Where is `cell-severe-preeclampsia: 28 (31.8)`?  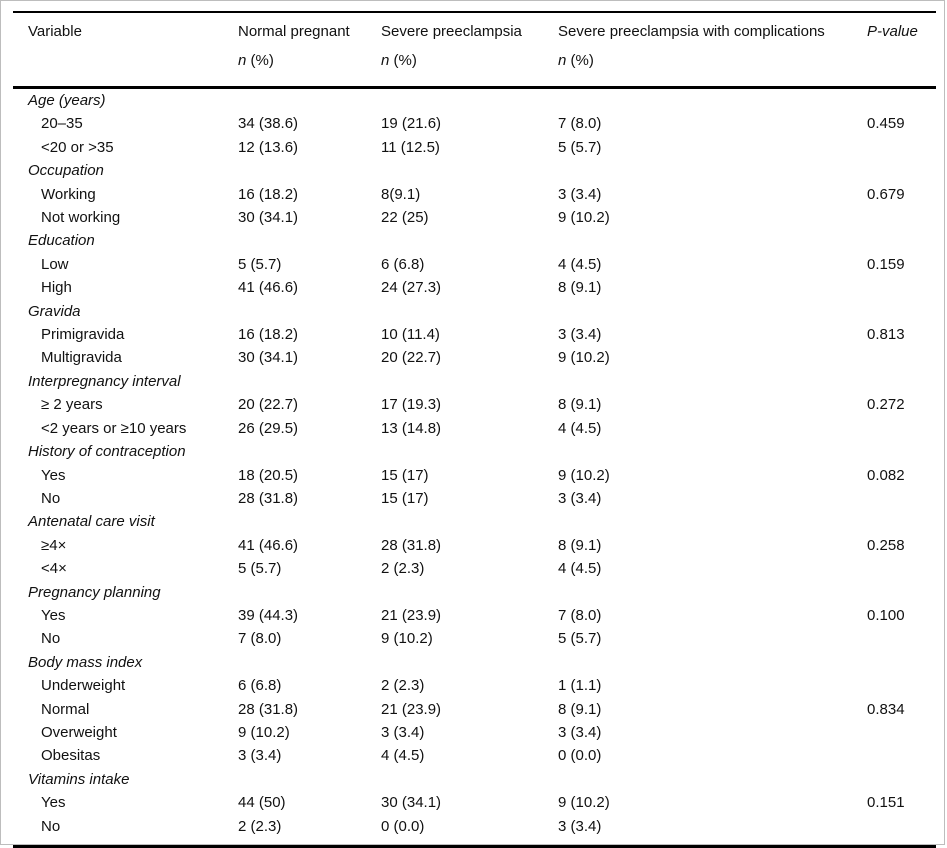
cell-severe-preeclampsia: 28 (31.8) is located at coordinates (411, 545).